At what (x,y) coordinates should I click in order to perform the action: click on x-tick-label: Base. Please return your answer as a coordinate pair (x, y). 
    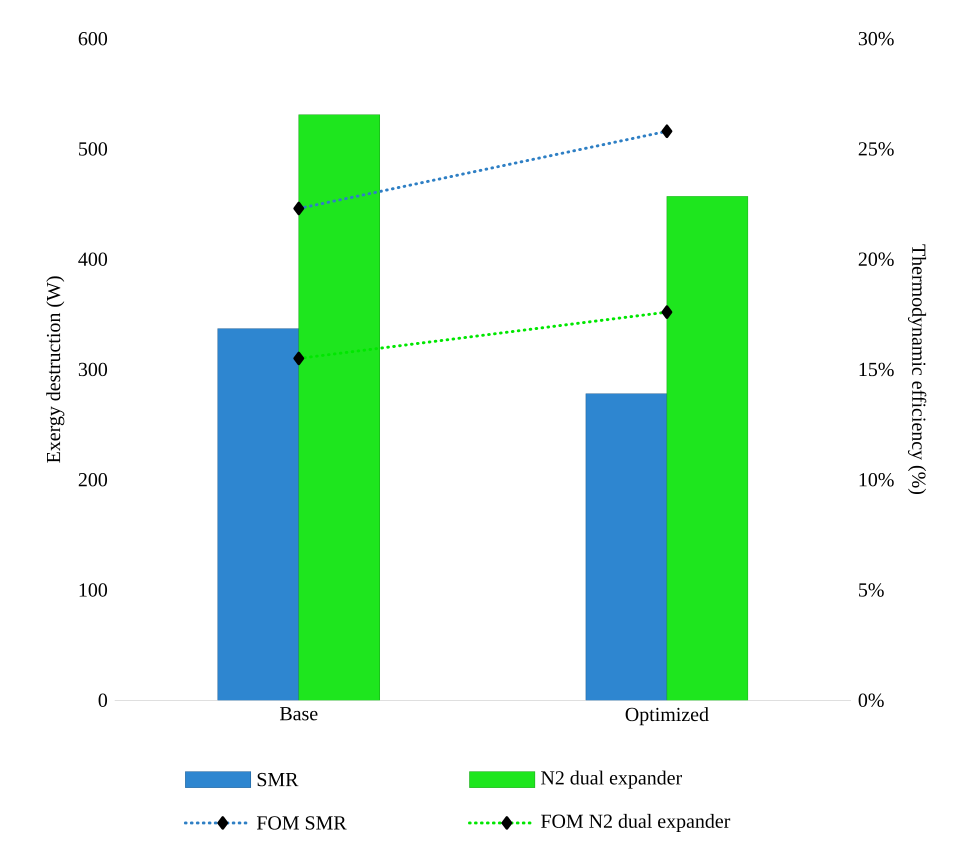
    Looking at the image, I should click on (299, 714).